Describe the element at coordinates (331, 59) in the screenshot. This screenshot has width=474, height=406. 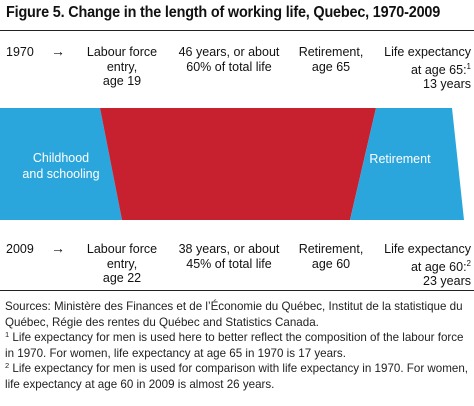
I see `retirement-1970: Retirement, age 65` at that location.